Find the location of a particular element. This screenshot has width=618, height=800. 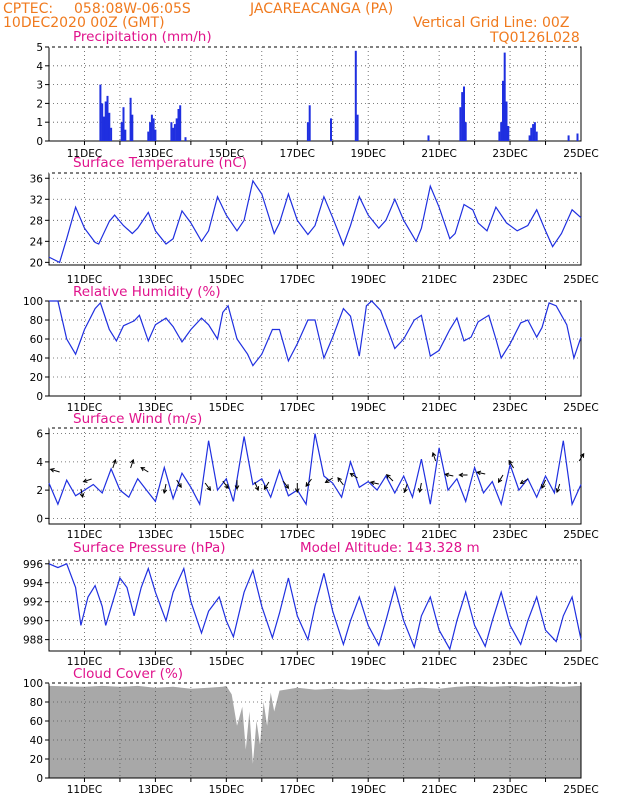

panel-title: Precipitation (mm/h) is located at coordinates (142, 37).